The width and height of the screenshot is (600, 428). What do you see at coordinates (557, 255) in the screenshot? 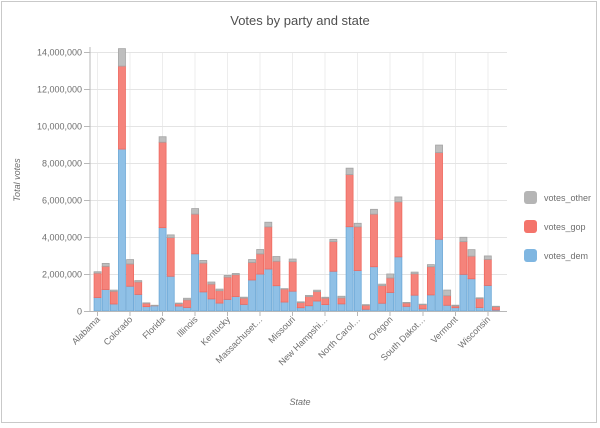
I see `legend-item-votes_dem: votes_dem` at bounding box center [557, 255].